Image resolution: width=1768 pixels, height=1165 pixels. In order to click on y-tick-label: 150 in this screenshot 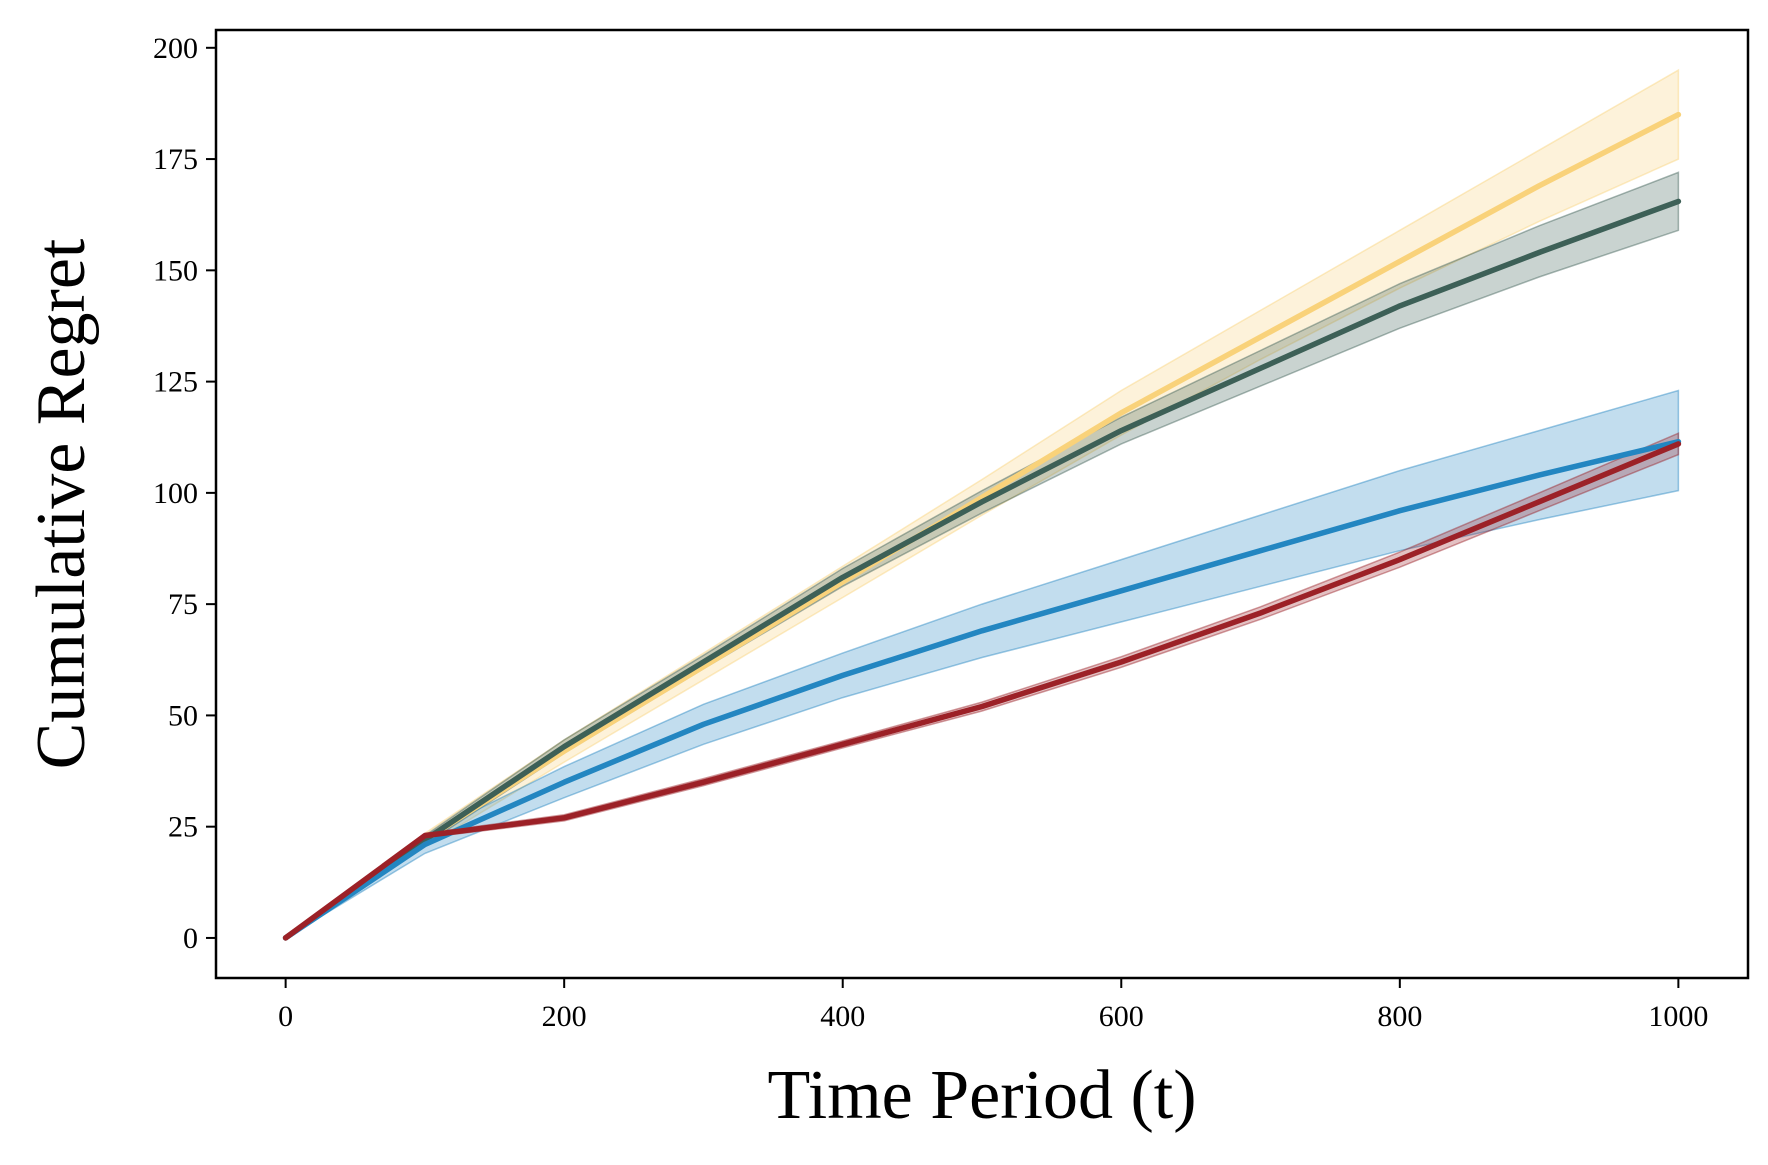, I will do `click(175, 270)`.